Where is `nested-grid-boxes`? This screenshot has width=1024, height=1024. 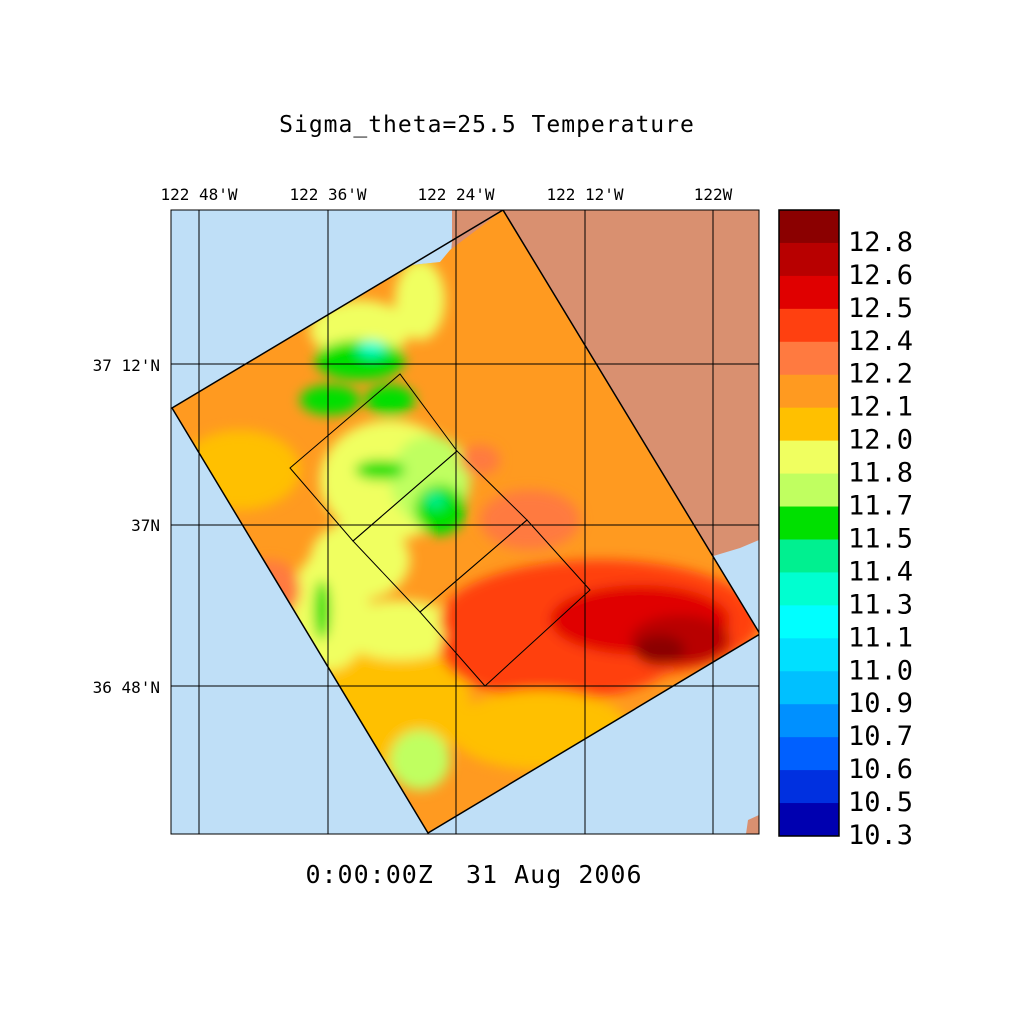
nested-grid-boxes is located at coordinates (440, 530).